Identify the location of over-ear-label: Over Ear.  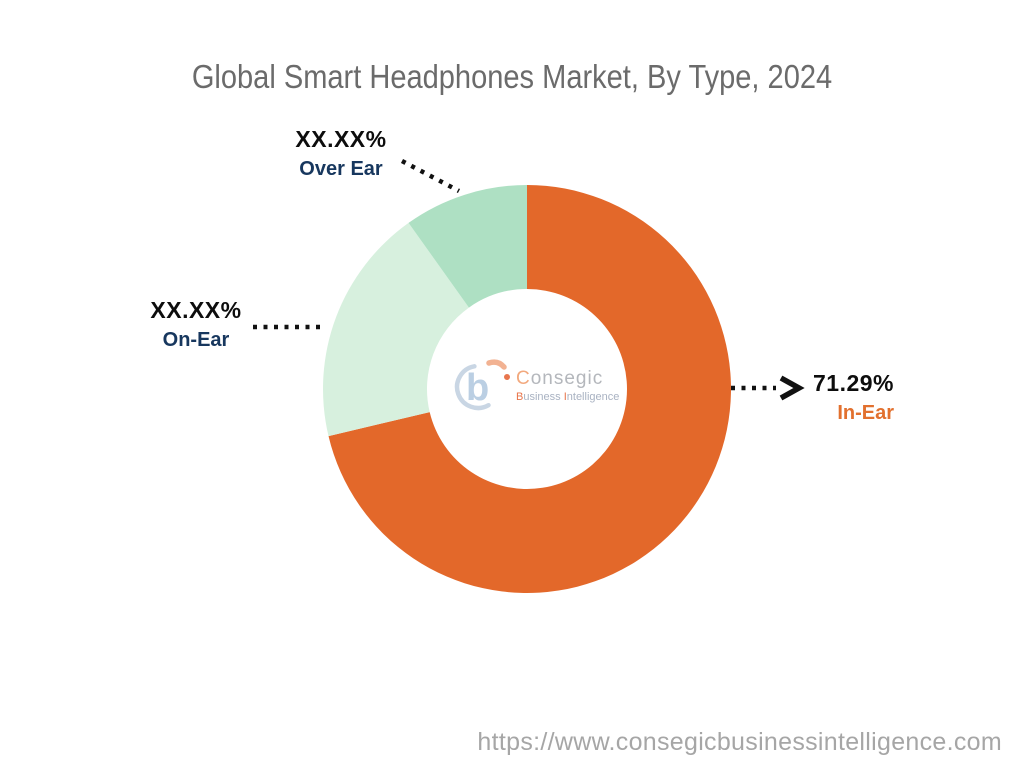
(341, 168).